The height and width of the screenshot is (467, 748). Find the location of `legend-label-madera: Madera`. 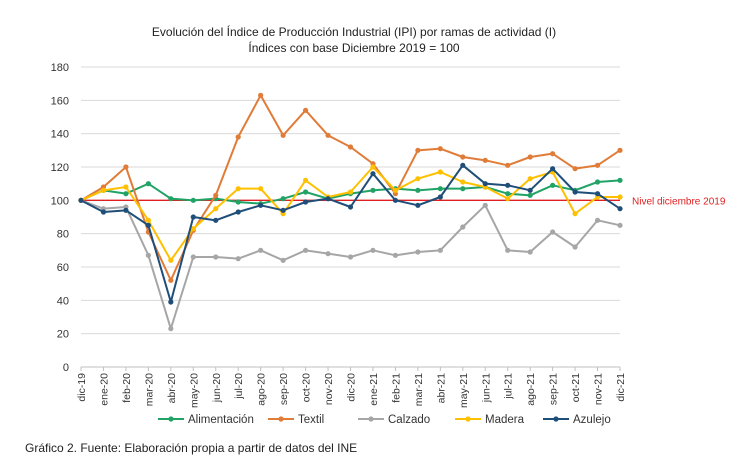

legend-label-madera: Madera is located at coordinates (505, 420).